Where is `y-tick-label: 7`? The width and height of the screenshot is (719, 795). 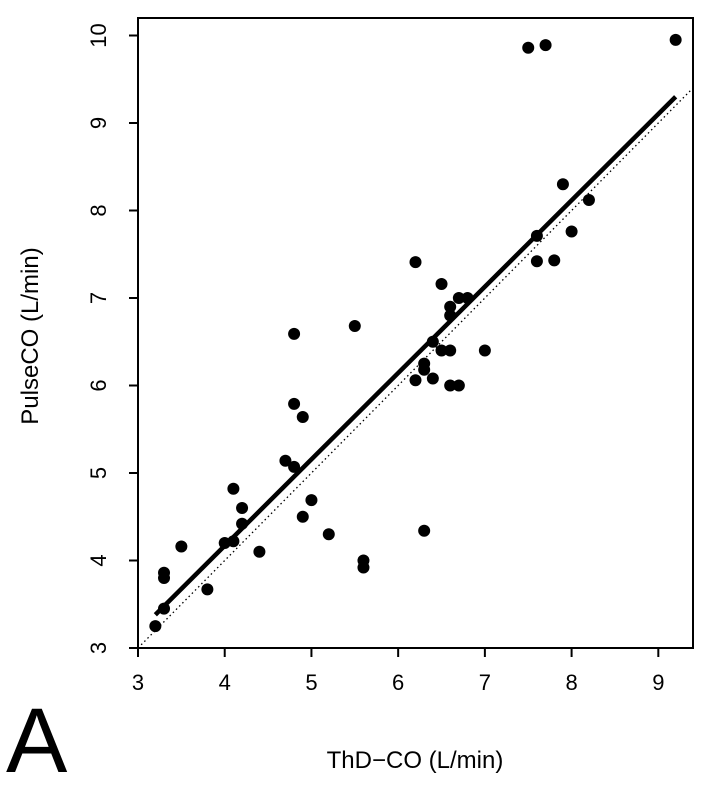
y-tick-label: 7 is located at coordinates (98, 298).